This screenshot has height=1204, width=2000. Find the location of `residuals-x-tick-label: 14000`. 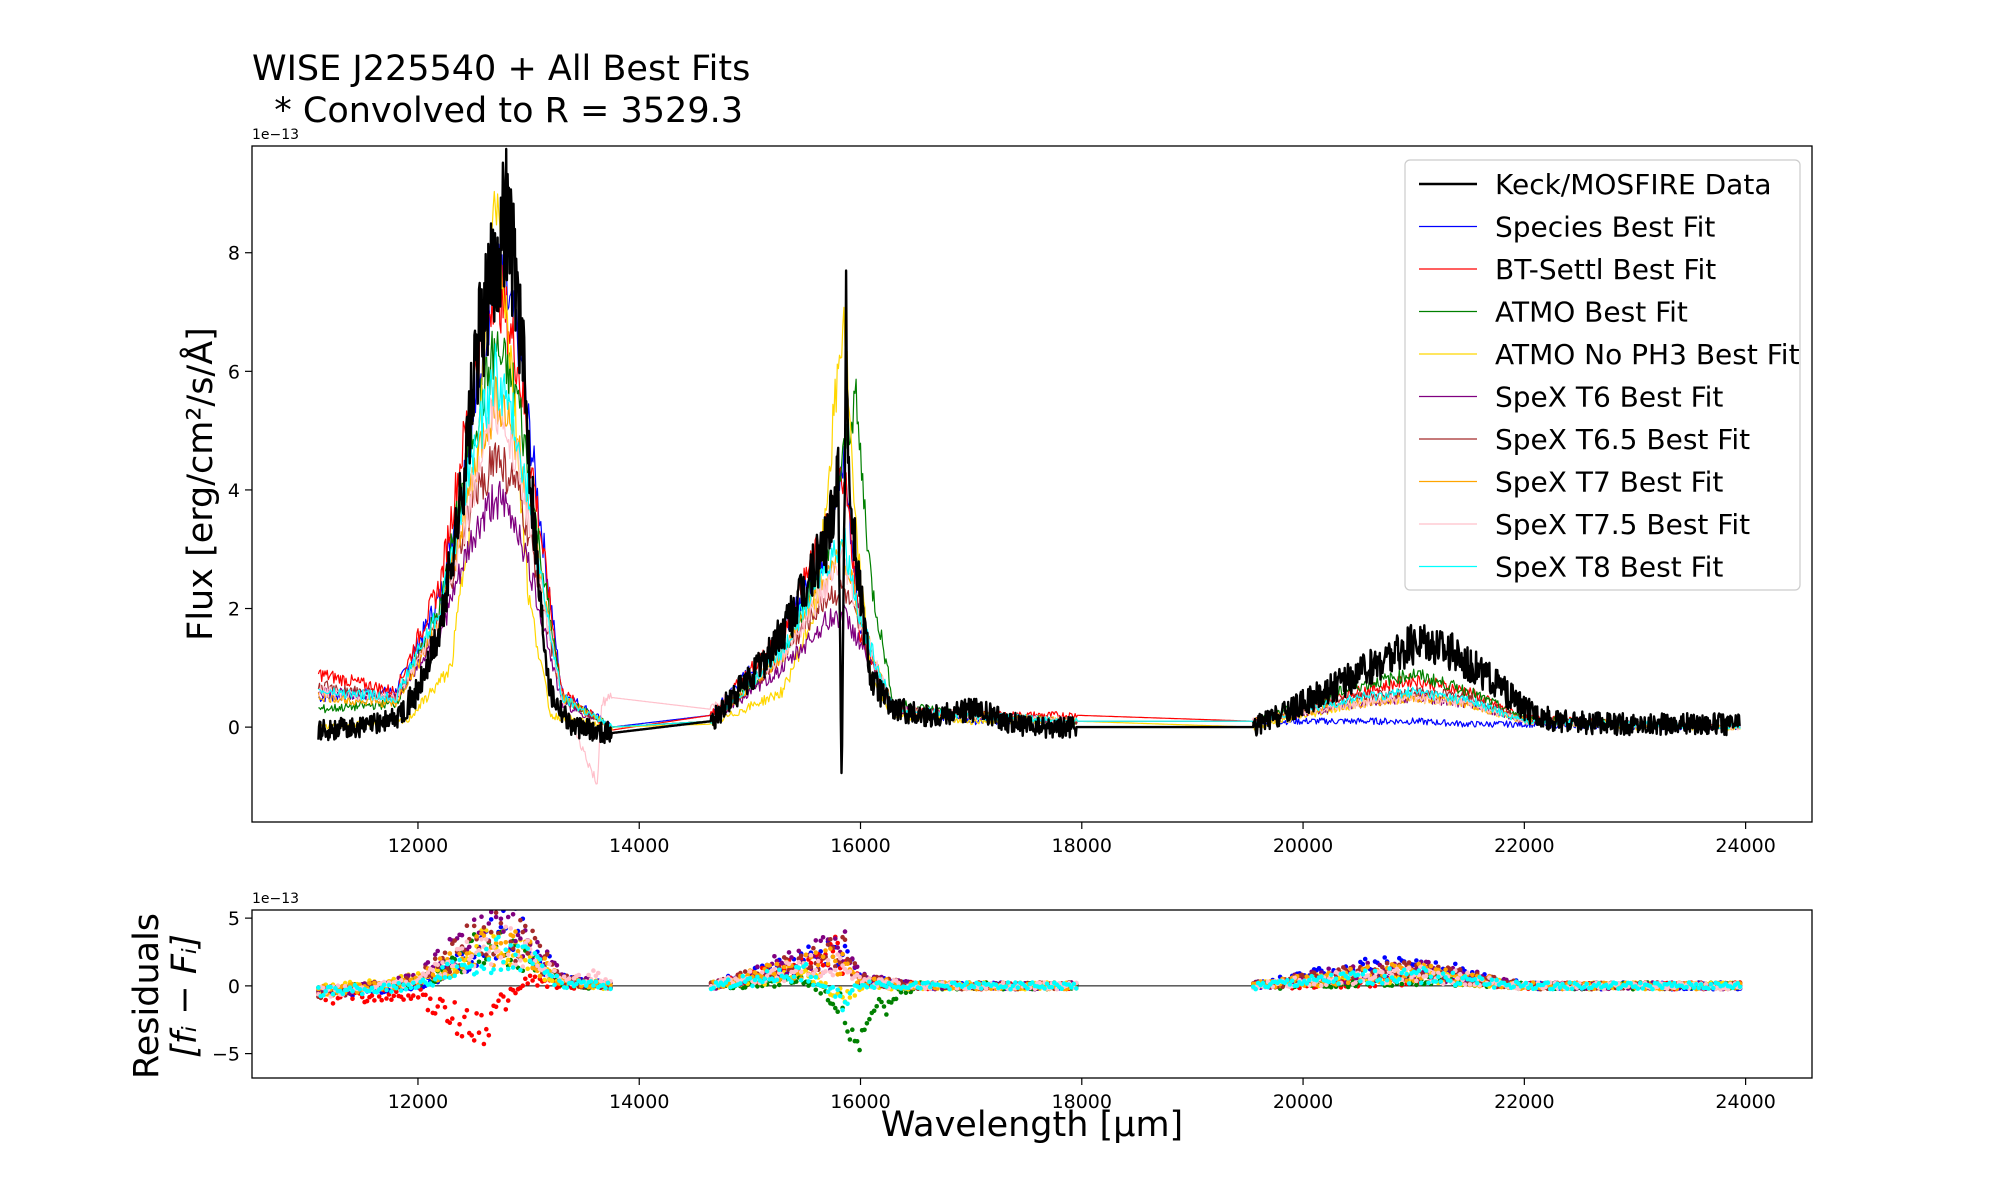

residuals-x-tick-label: 14000 is located at coordinates (639, 1102).